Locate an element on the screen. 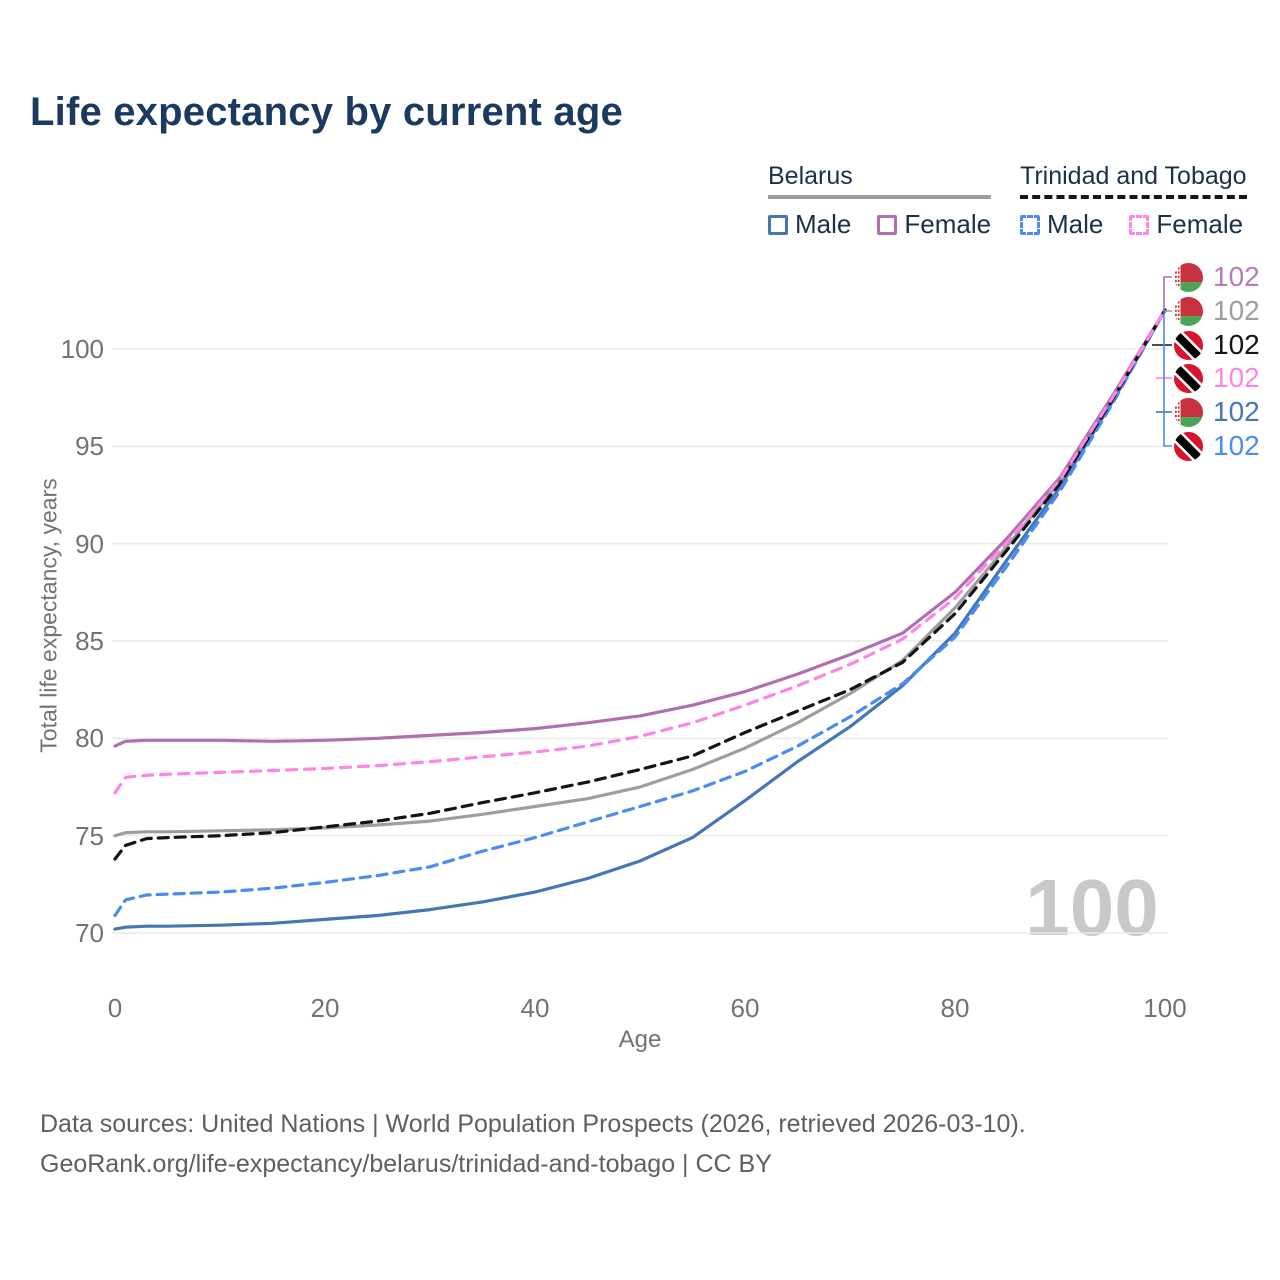 This screenshot has width=1280, height=1280. legend-item-tt-female: Female is located at coordinates (1186, 224).